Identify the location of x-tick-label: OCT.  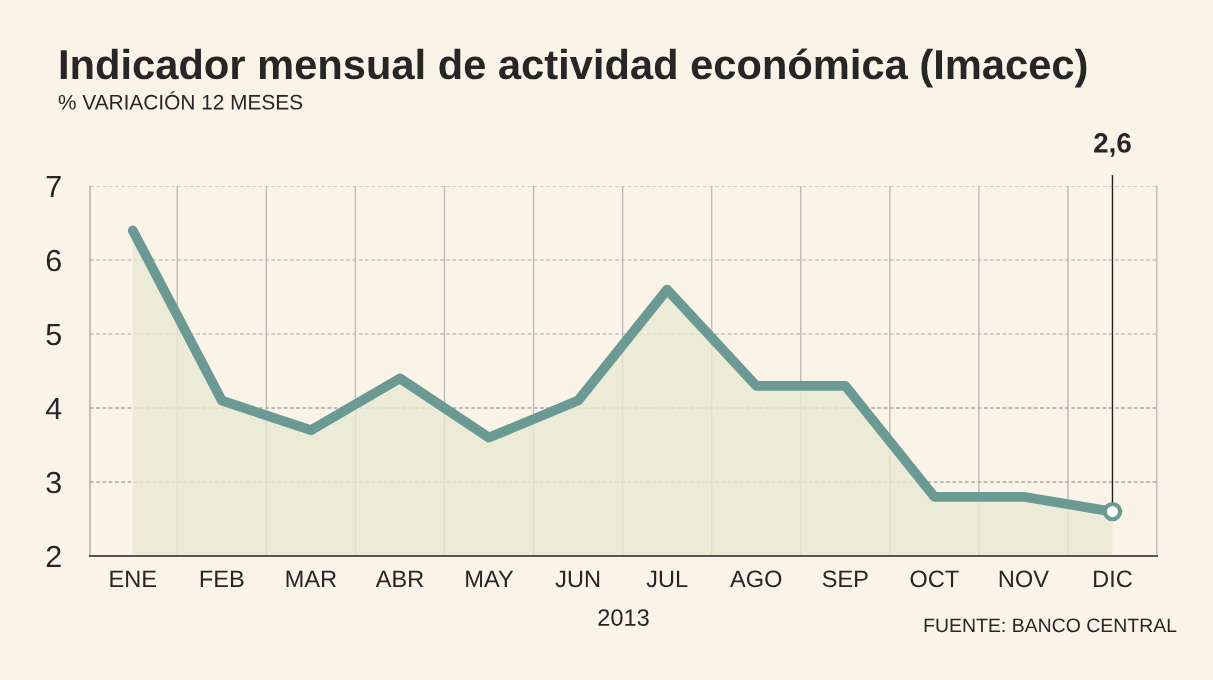
(934, 579).